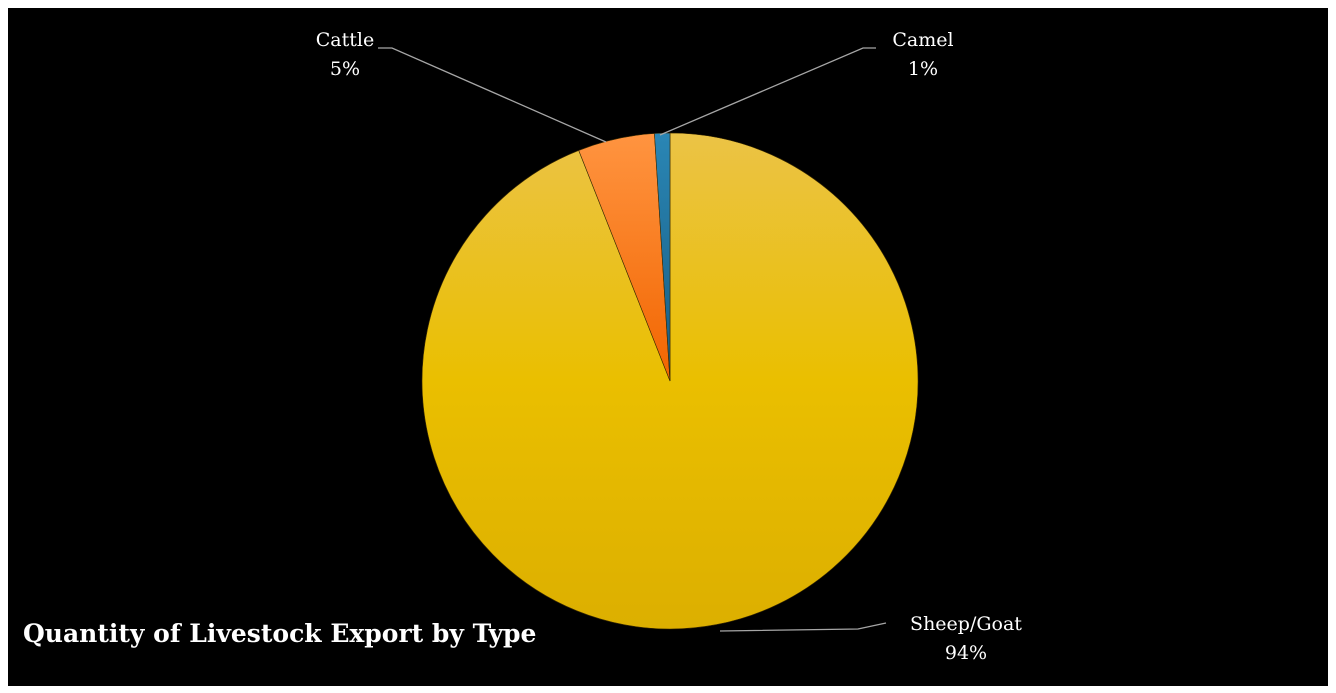 The height and width of the screenshot is (693, 1336). What do you see at coordinates (922, 40) in the screenshot?
I see `slice-category-label-camel: Camel` at bounding box center [922, 40].